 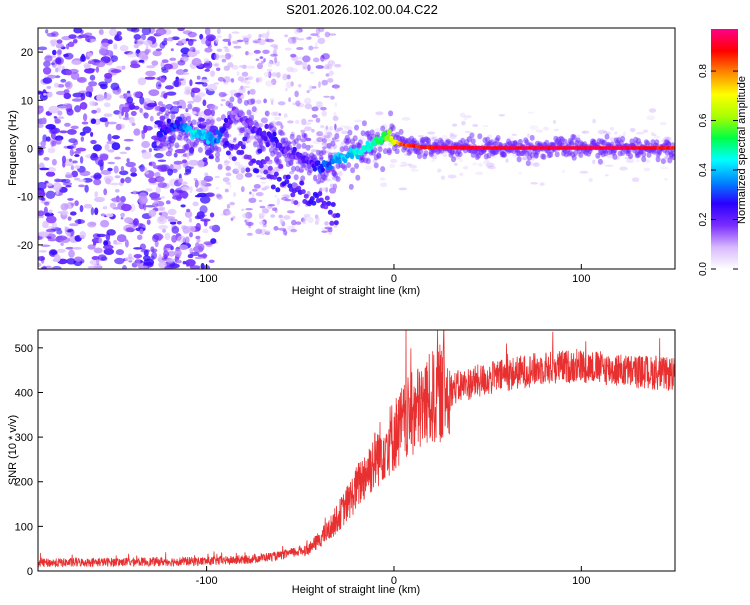 What do you see at coordinates (30, 572) in the screenshot?
I see `y-tick-label: 0` at bounding box center [30, 572].